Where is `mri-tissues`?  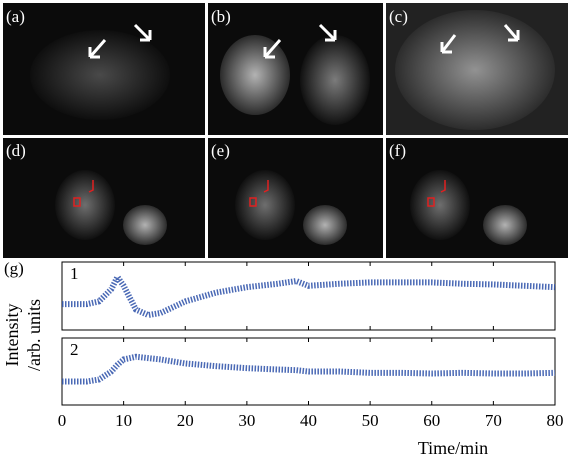
mri-tissues is located at coordinates (291, 207).